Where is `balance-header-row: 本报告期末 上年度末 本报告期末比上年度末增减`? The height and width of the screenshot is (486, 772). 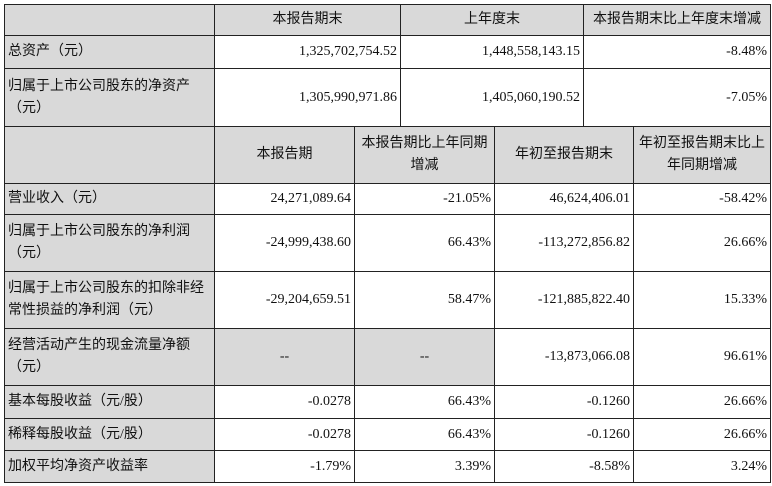
balance-header-row: 本报告期末 上年度末 本报告期末比上年度末增减 is located at coordinates (387, 20).